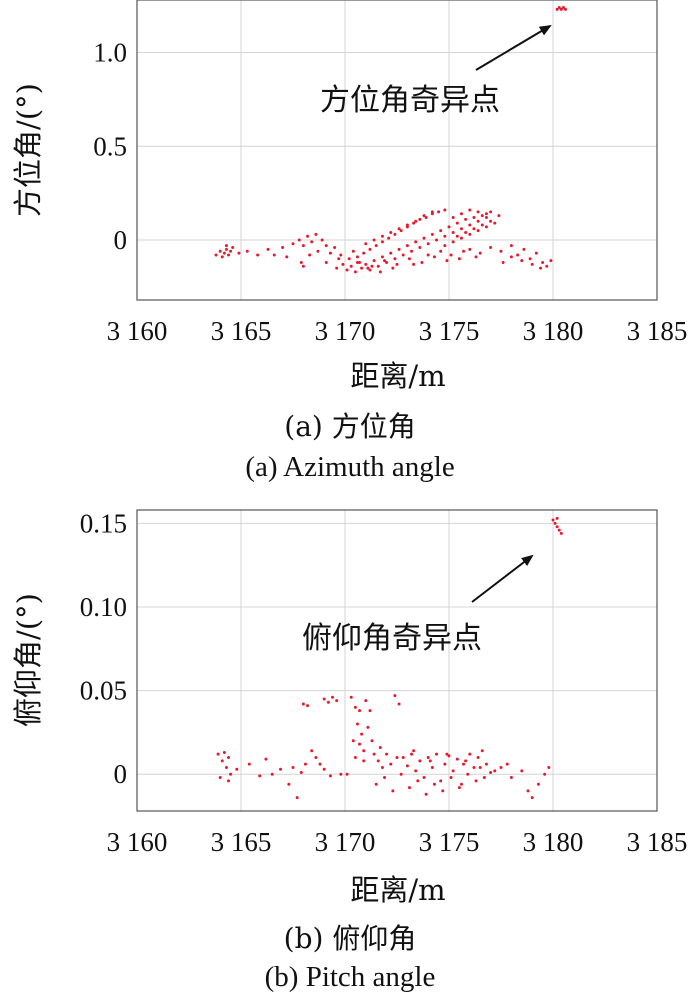 This screenshot has width=700, height=998. I want to click on y-tick-label: 0.05, so click(103, 691).